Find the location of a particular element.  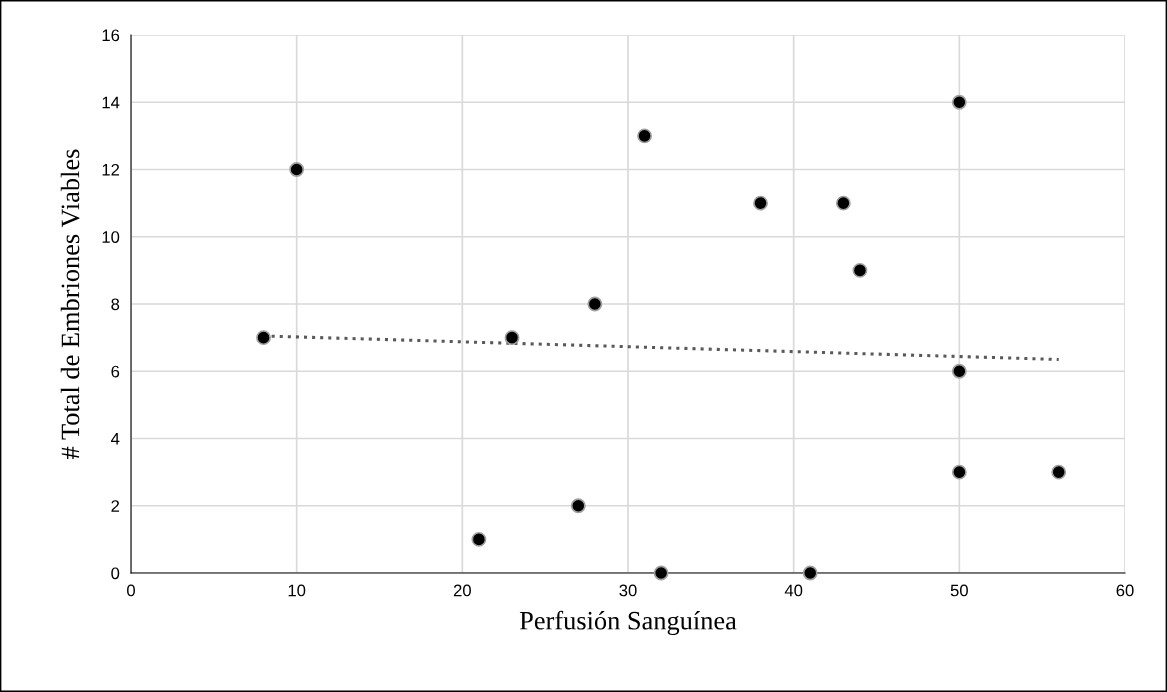

x-tick-label: 30 is located at coordinates (628, 590).